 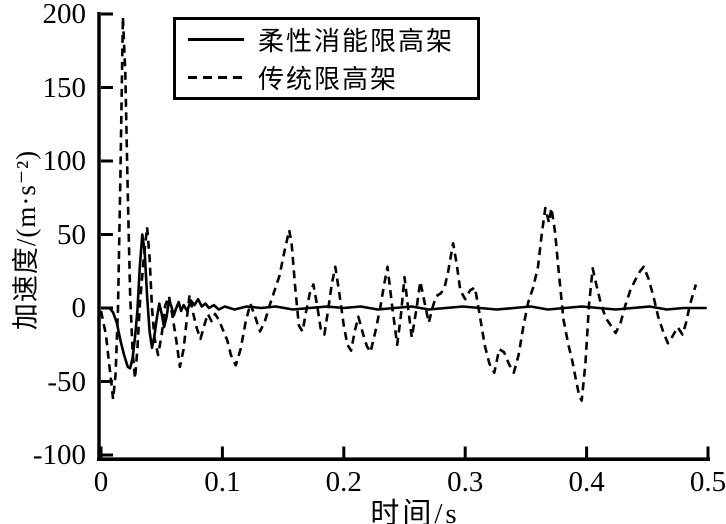 What do you see at coordinates (356, 41) in the screenshot?
I see `legend-label-flexible-frame: 柔性消能限高架` at bounding box center [356, 41].